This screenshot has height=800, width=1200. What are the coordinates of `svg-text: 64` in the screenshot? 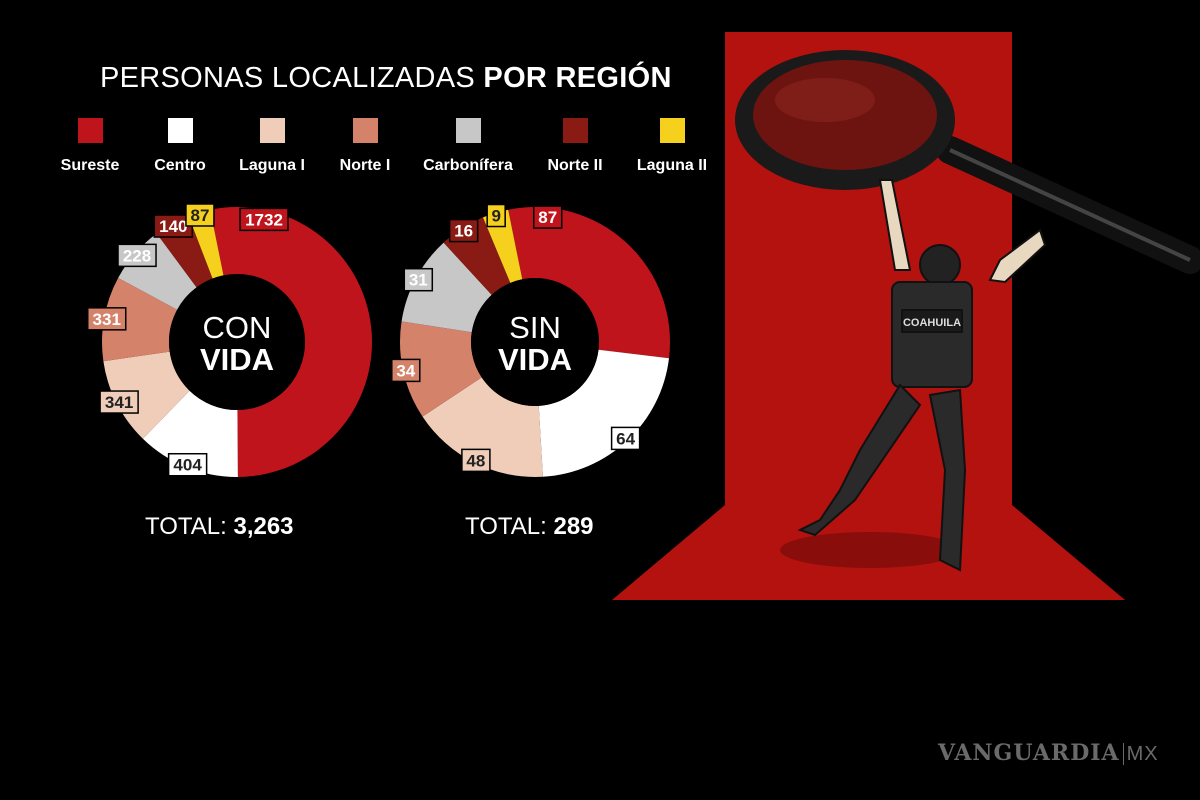 It's located at (625, 438).